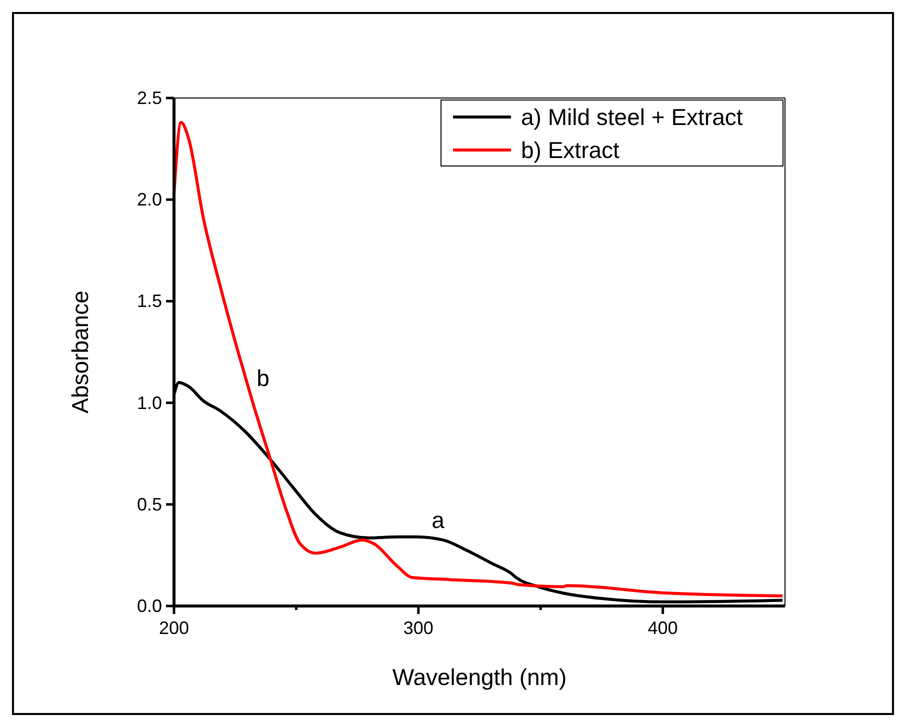 This screenshot has height=727, width=906. I want to click on y-tick-label: 0.5, so click(149, 504).